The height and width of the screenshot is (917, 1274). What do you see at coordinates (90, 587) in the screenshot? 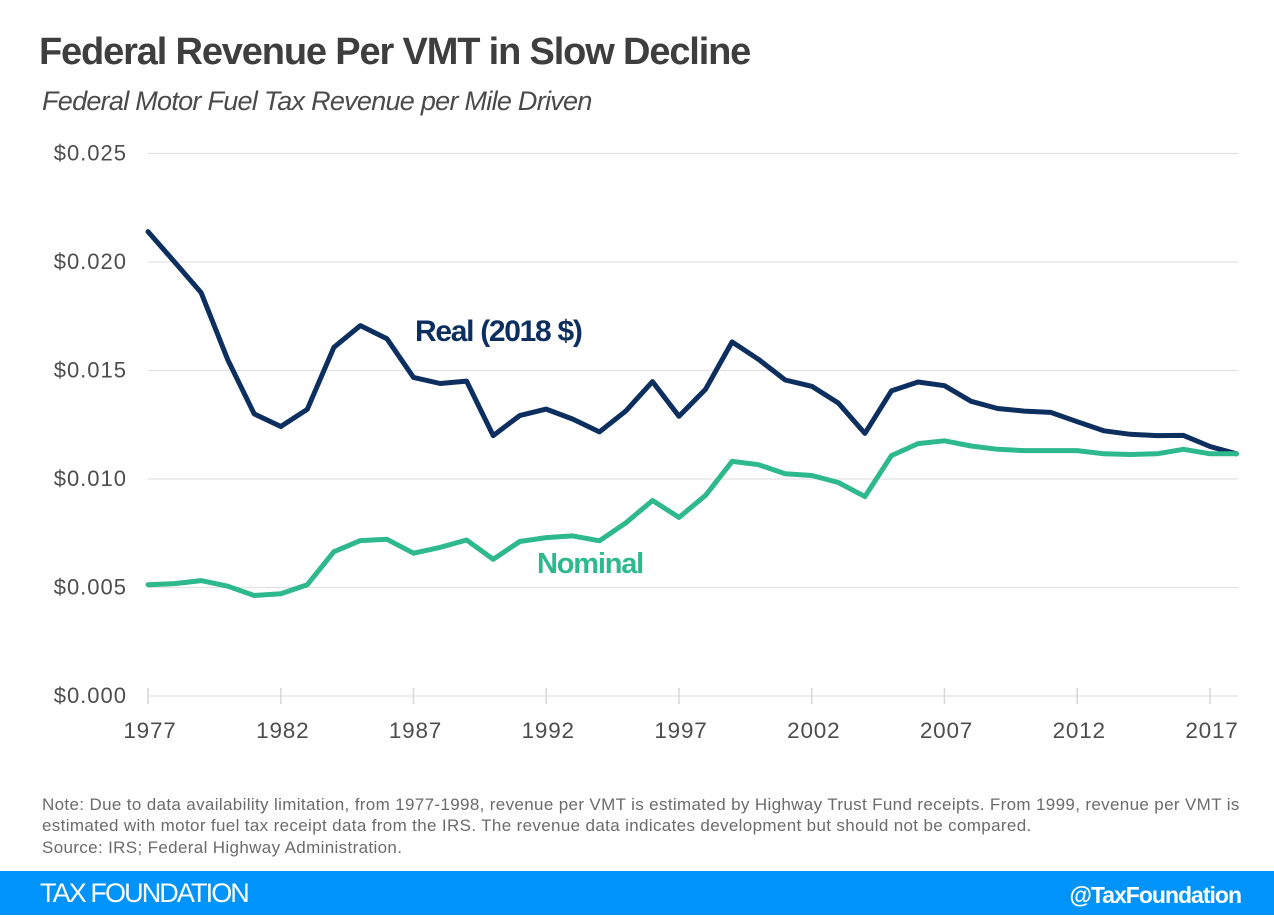
I see `svg-text: $0.005` at bounding box center [90, 587].